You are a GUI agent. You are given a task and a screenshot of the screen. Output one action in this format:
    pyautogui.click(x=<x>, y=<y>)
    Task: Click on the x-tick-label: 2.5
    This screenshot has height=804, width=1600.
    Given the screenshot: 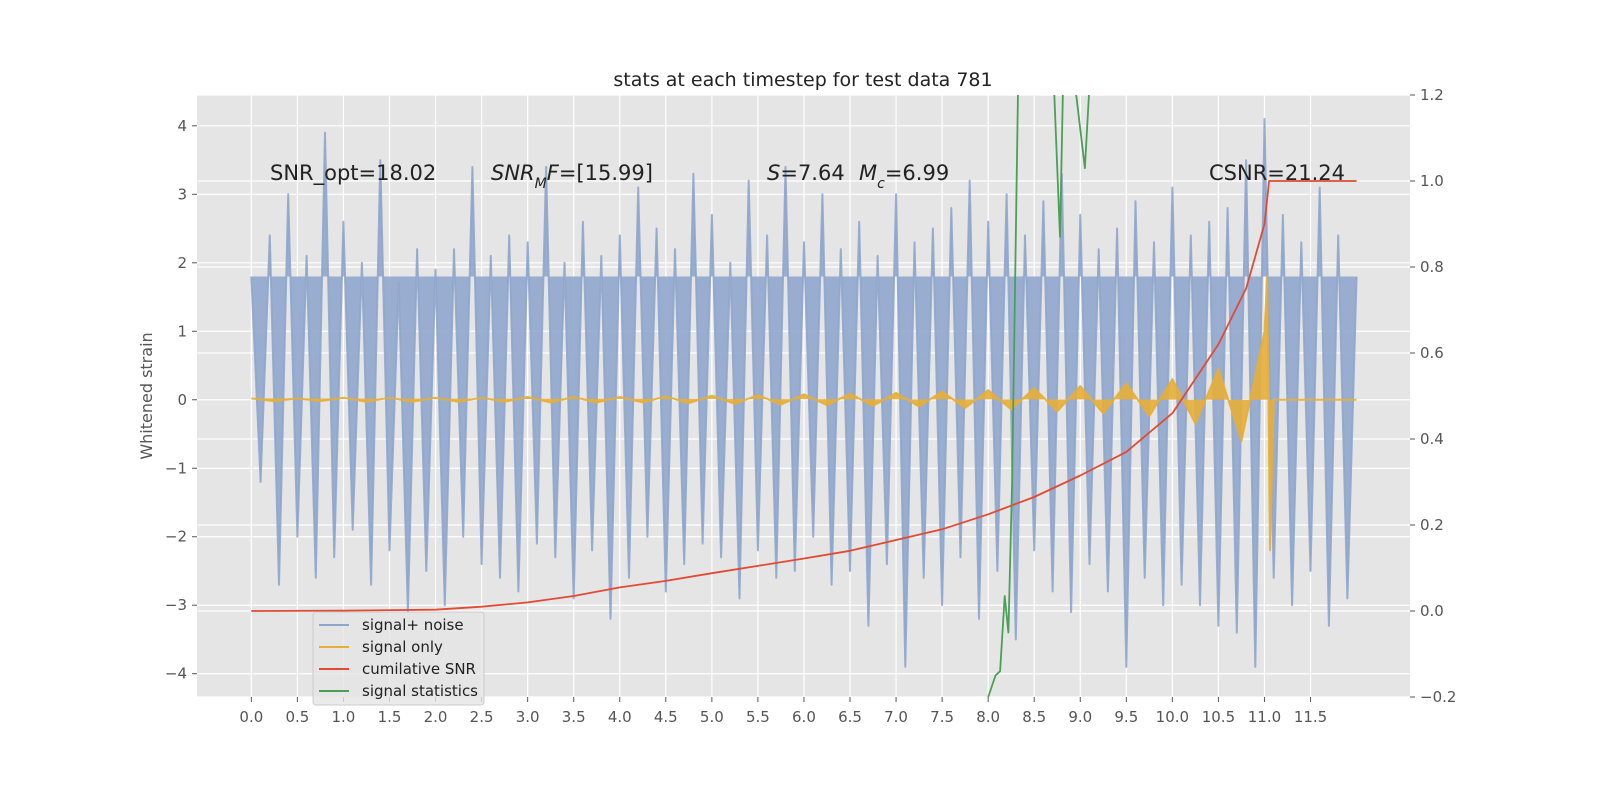 What is the action you would take?
    pyautogui.click(x=482, y=717)
    